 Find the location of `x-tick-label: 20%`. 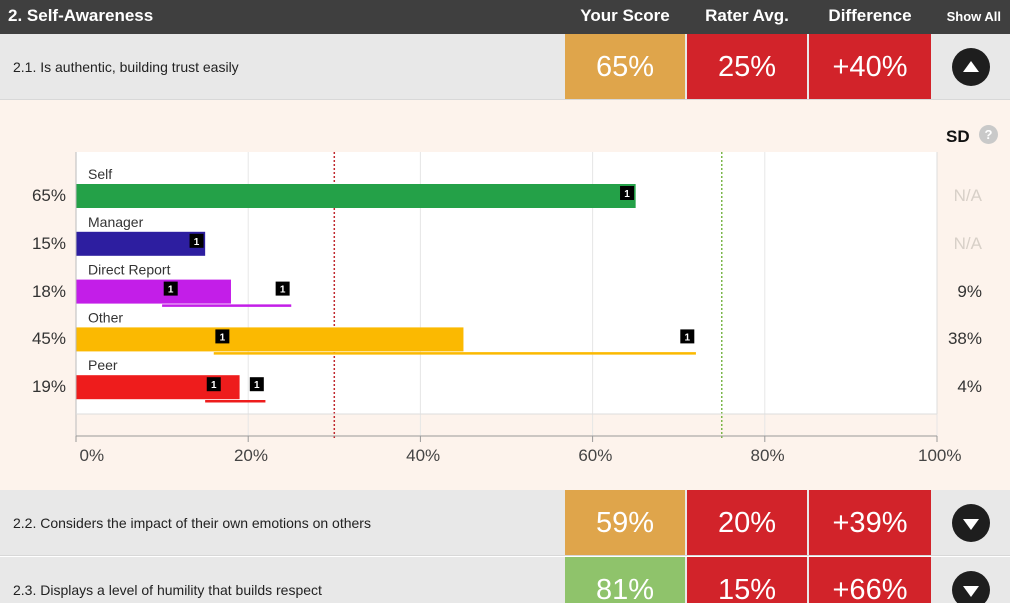

x-tick-label: 20% is located at coordinates (250, 455).